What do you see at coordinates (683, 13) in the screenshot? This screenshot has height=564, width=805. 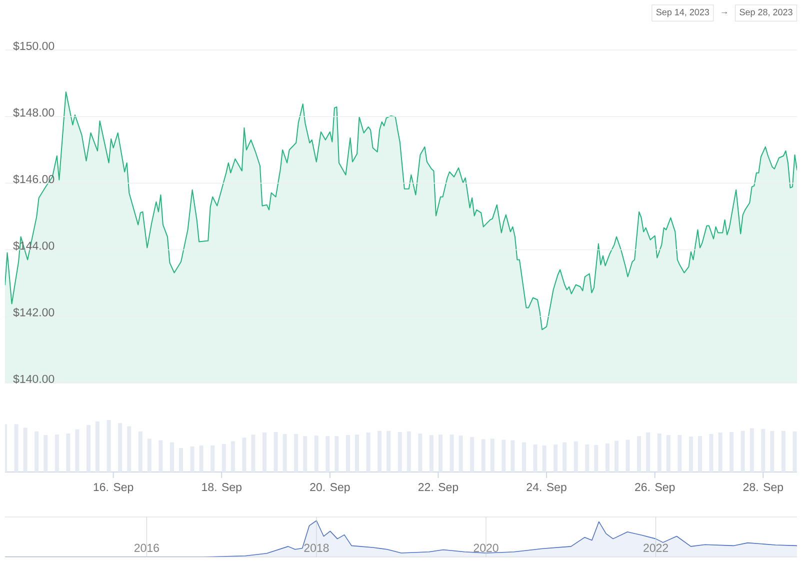 I see `text: Sep 14, 2023` at bounding box center [683, 13].